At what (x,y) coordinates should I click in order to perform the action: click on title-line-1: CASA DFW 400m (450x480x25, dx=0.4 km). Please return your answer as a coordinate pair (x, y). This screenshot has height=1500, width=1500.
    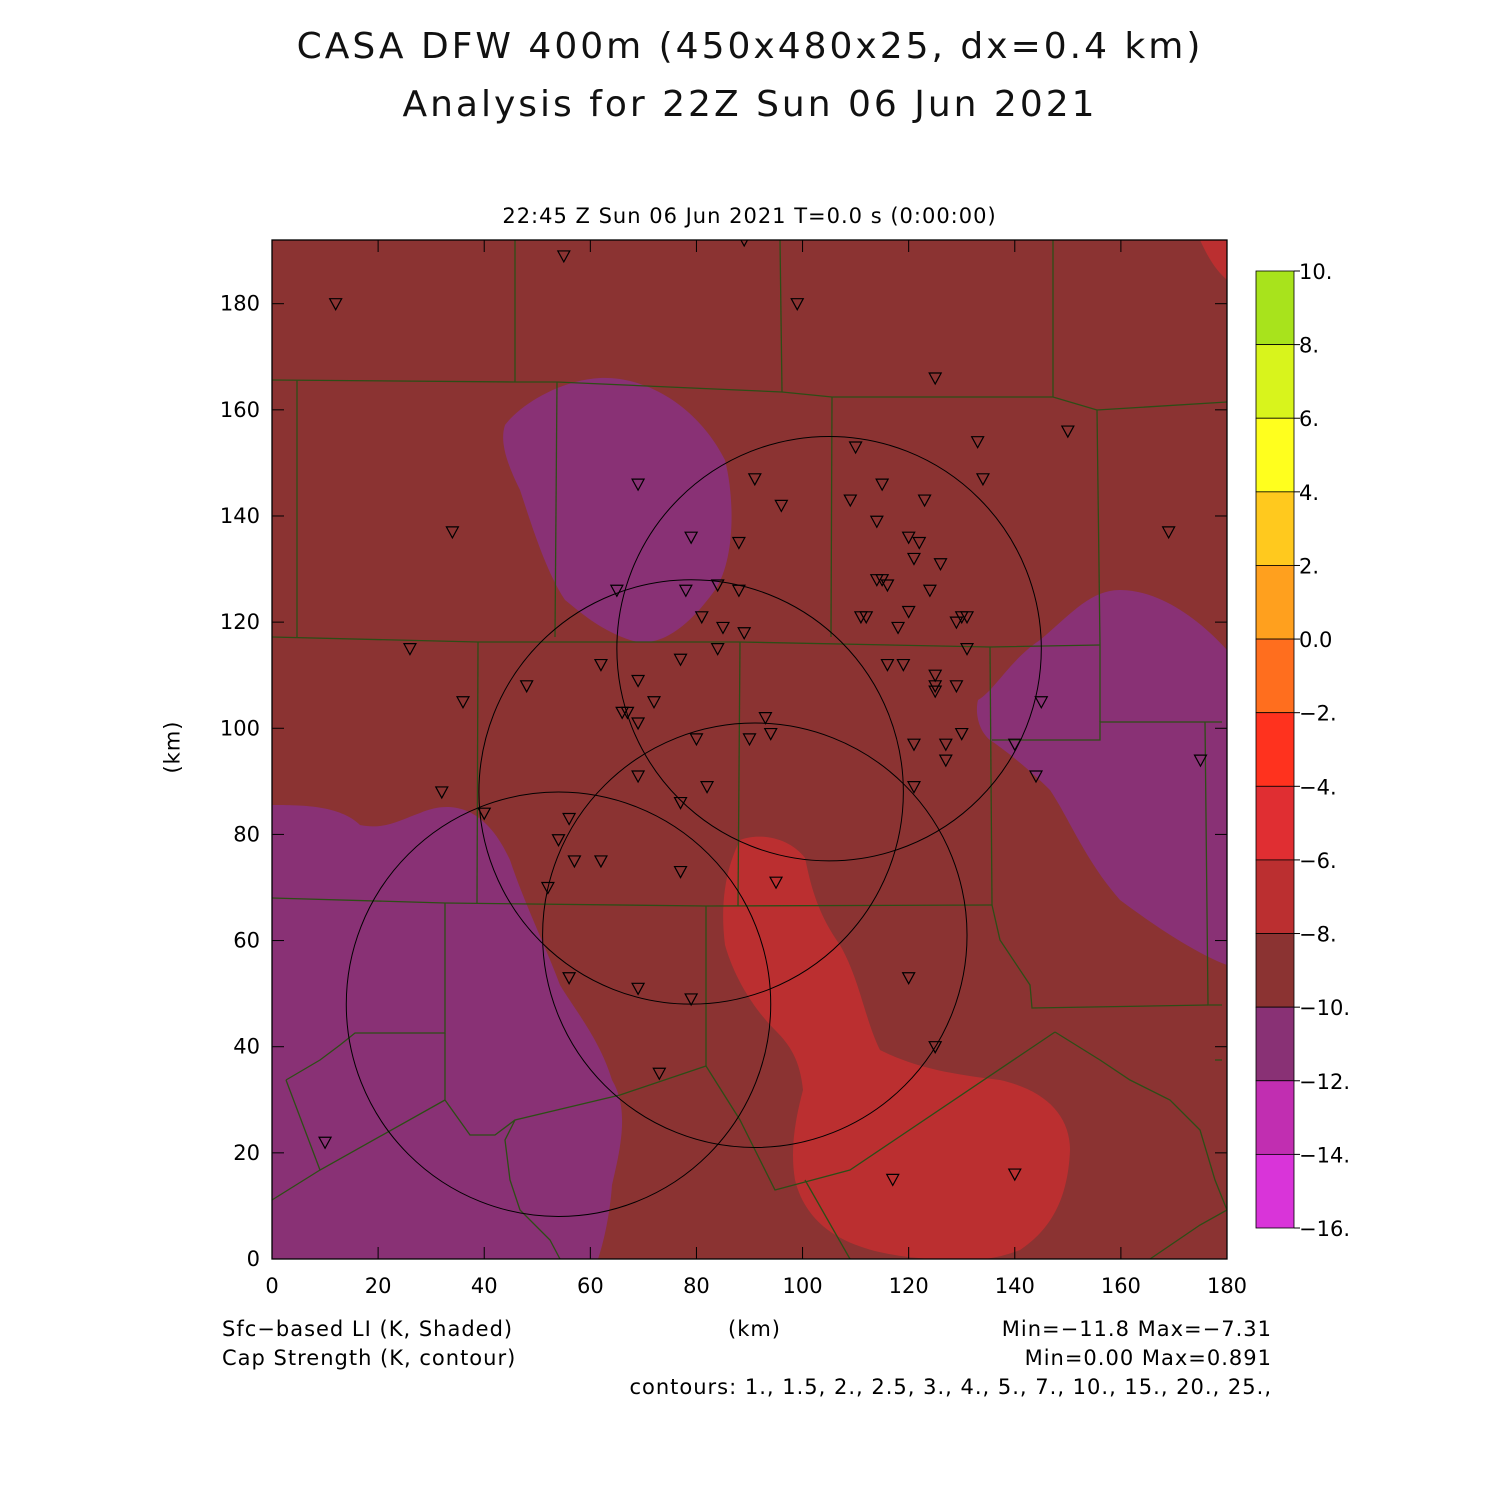
    Looking at the image, I should click on (750, 46).